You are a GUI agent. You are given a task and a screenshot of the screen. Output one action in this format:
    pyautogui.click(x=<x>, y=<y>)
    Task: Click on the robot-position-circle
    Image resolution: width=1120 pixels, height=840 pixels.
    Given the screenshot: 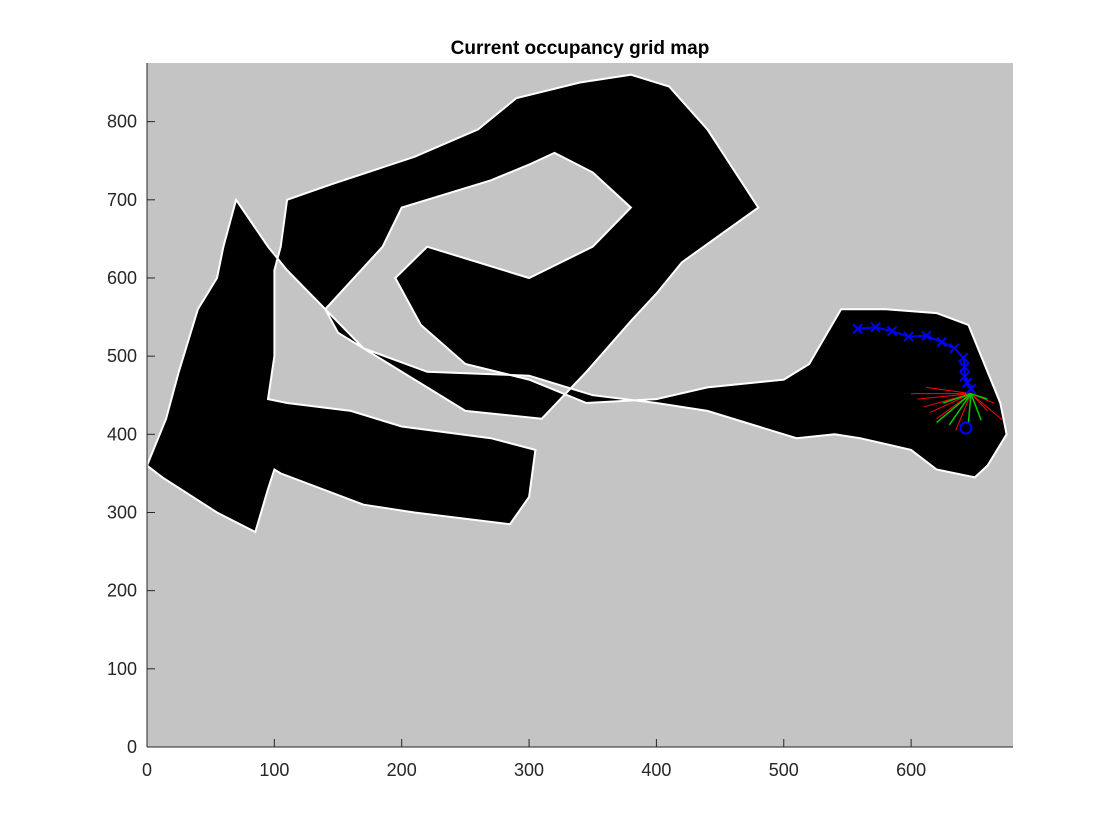 What is the action you would take?
    pyautogui.click(x=966, y=428)
    